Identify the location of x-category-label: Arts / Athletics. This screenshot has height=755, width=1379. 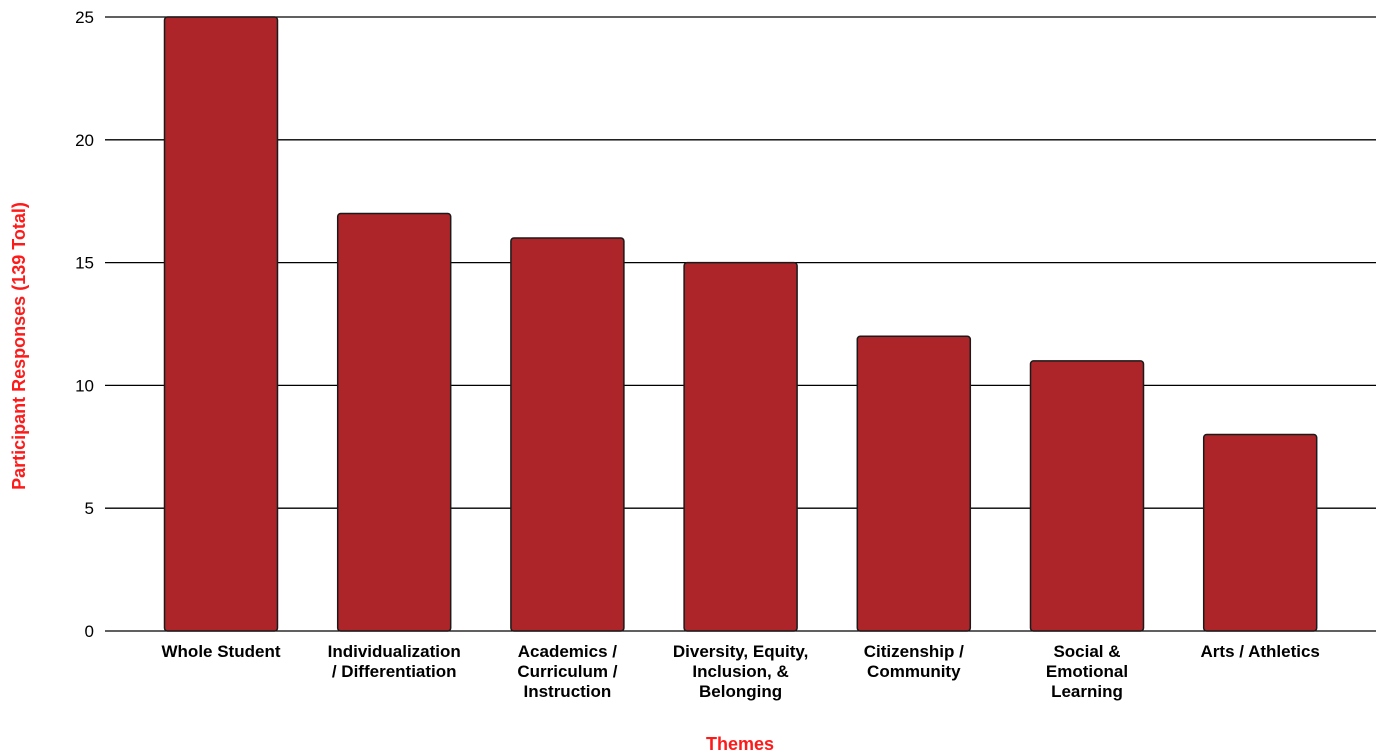
(1260, 651).